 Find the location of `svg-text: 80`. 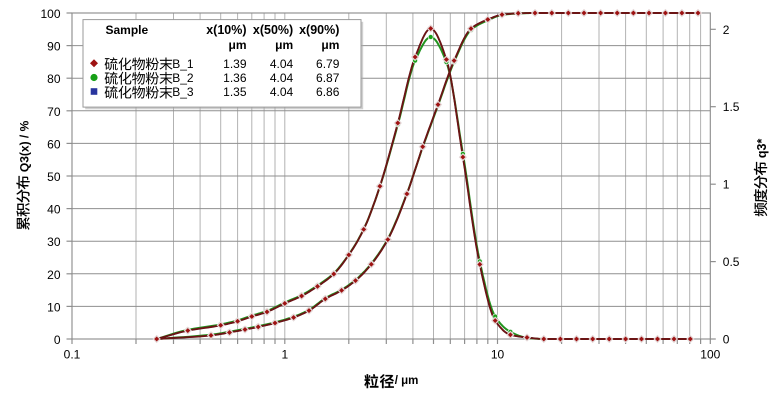

svg-text: 80 is located at coordinates (54, 79).